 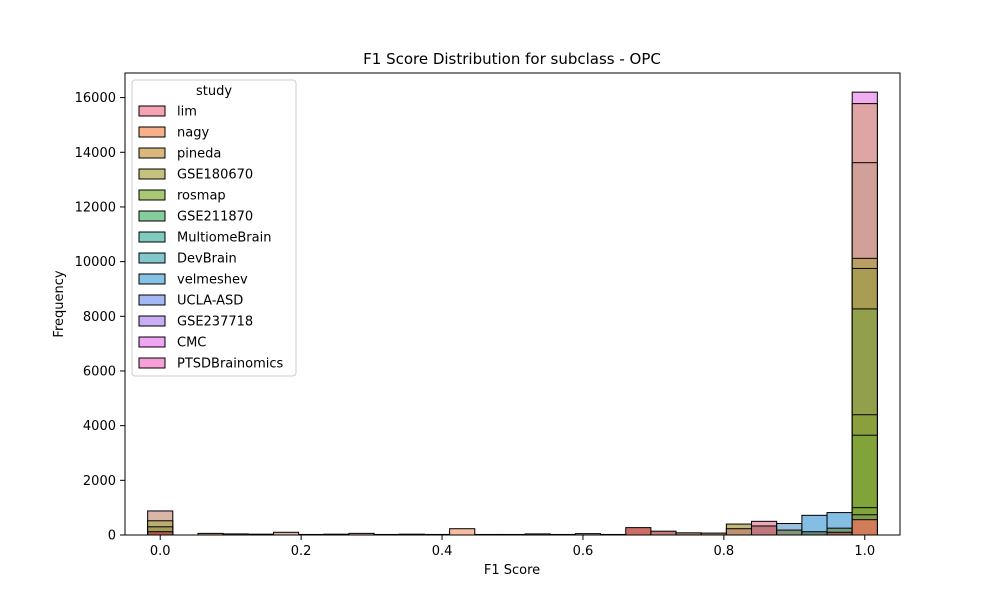 I want to click on x-axis-label: F1 Score, so click(x=512, y=570).